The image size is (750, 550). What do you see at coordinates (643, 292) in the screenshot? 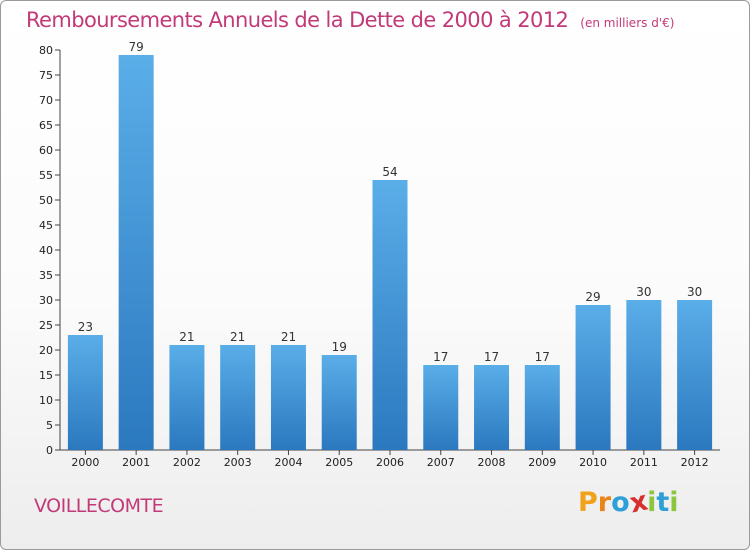
I see `data-label-2011: 30` at bounding box center [643, 292].